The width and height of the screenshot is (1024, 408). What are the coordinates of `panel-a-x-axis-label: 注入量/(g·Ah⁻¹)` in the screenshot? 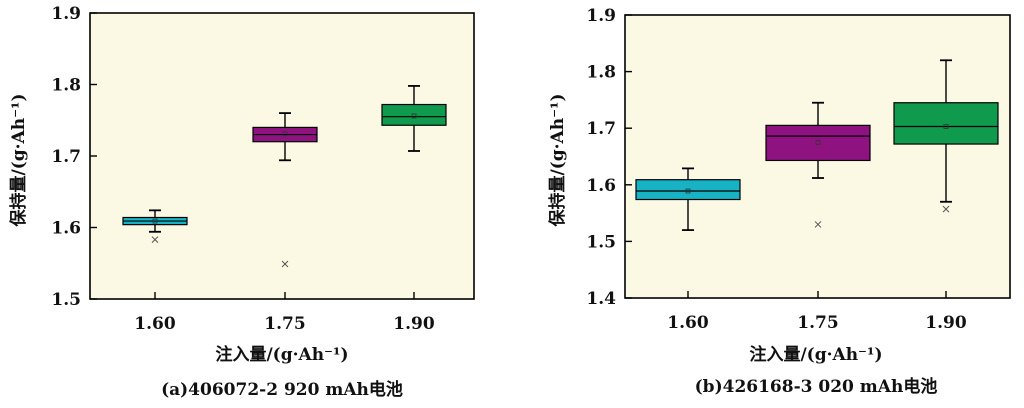 It's located at (281, 354).